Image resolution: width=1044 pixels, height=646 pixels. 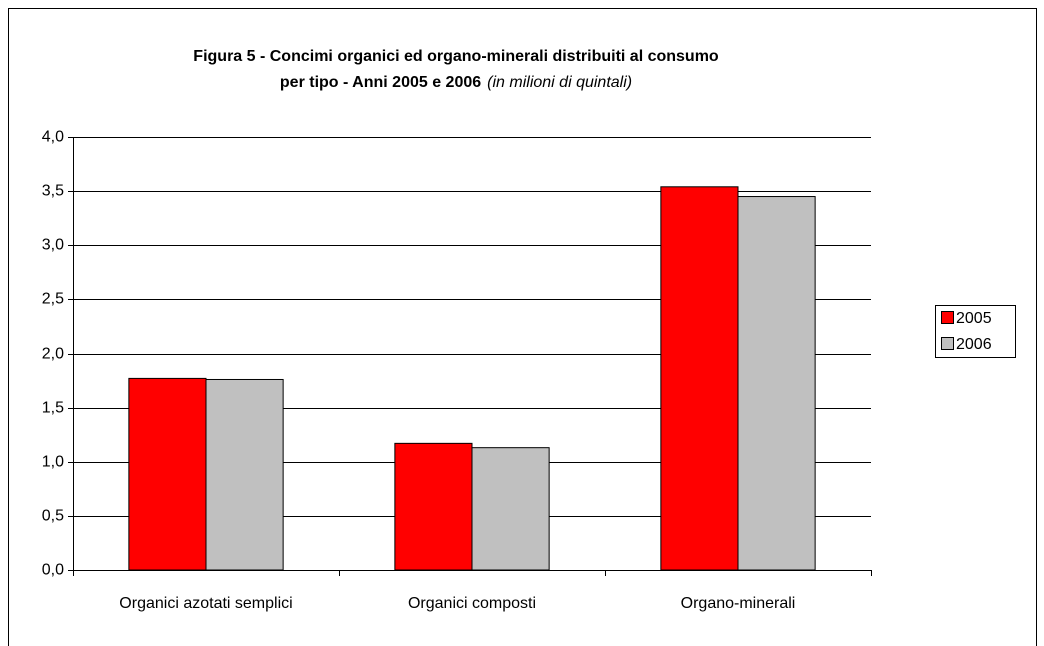 I want to click on chart-subtitle: (in milioni di quintali), so click(x=559, y=82).